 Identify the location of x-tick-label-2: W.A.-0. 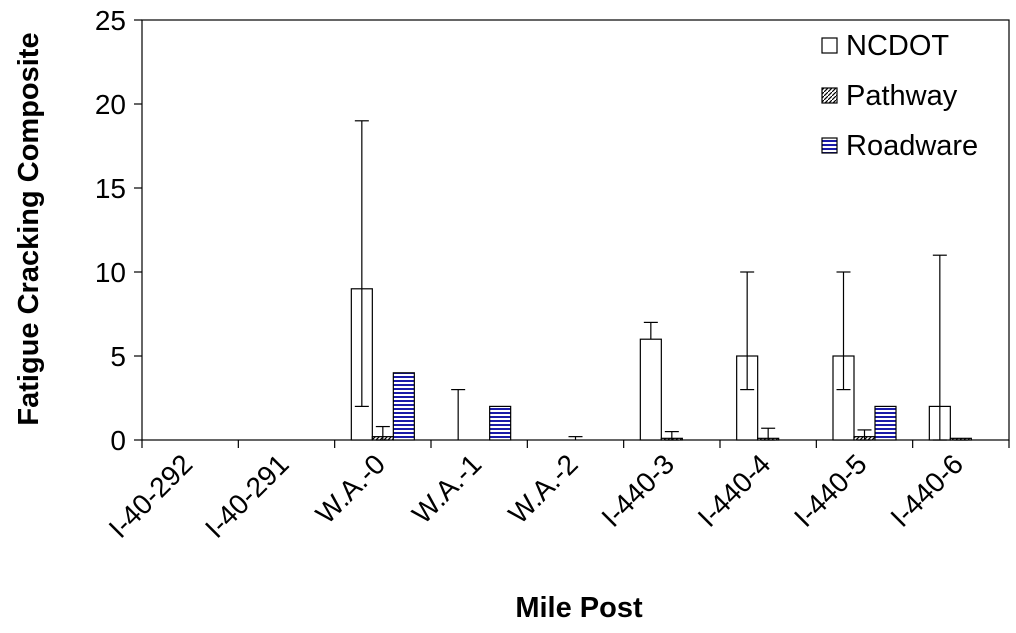
(350, 488).